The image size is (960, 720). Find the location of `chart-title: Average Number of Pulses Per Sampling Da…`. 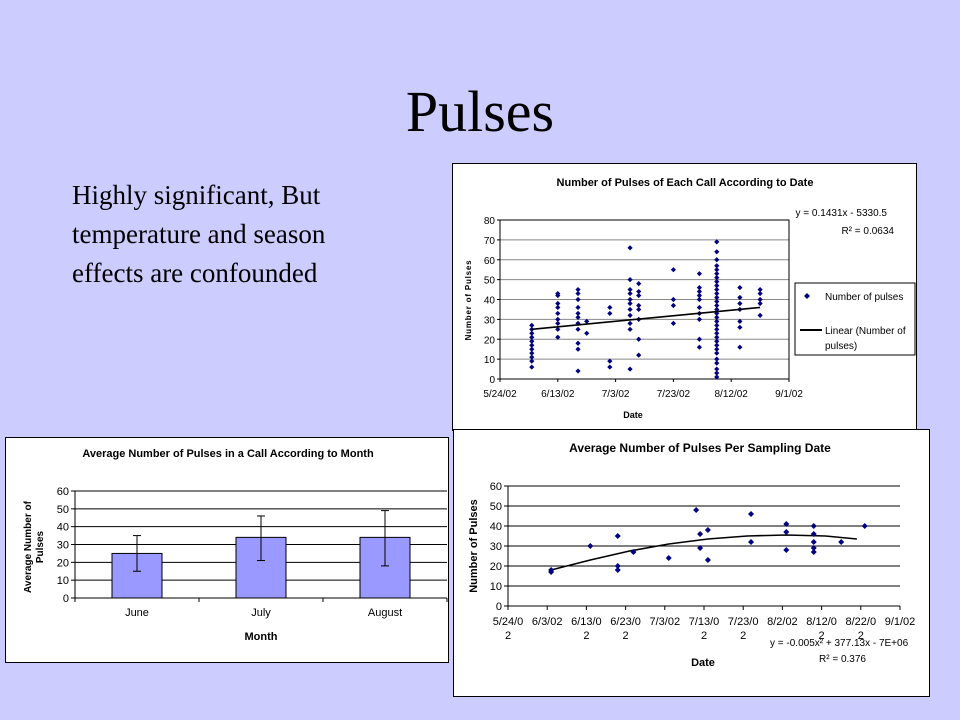

chart-title: Average Number of Pulses Per Sampling Da… is located at coordinates (700, 448).